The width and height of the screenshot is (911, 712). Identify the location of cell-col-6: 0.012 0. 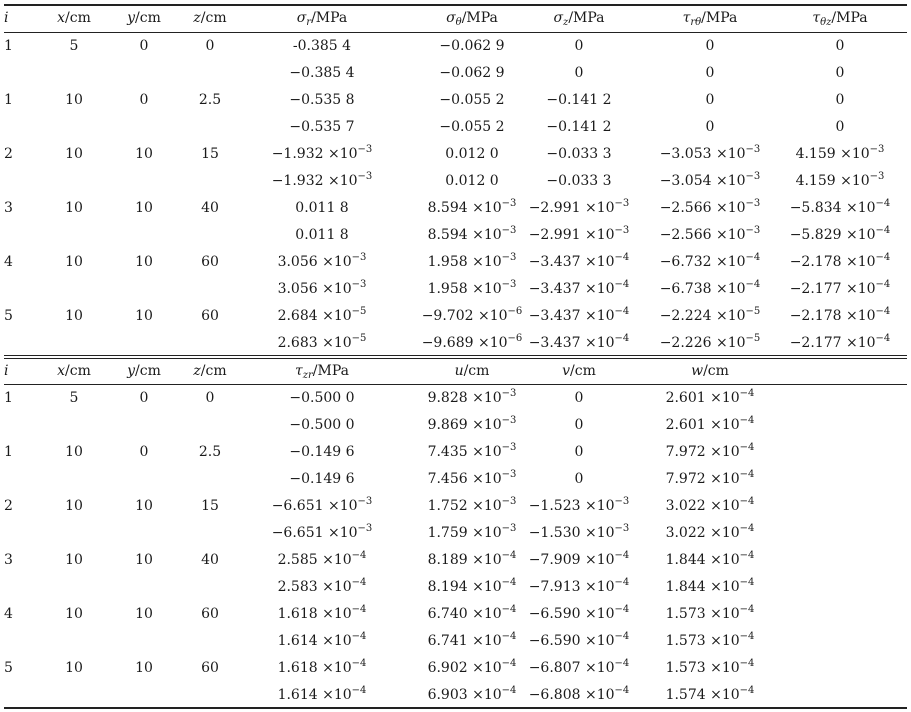
(472, 154).